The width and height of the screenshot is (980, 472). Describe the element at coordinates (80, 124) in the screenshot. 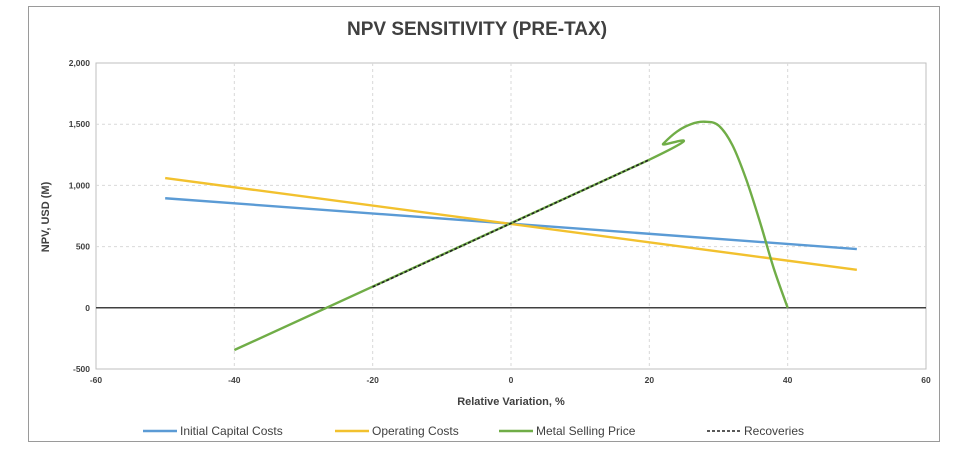

I see `y-tick-label: 1,500` at that location.